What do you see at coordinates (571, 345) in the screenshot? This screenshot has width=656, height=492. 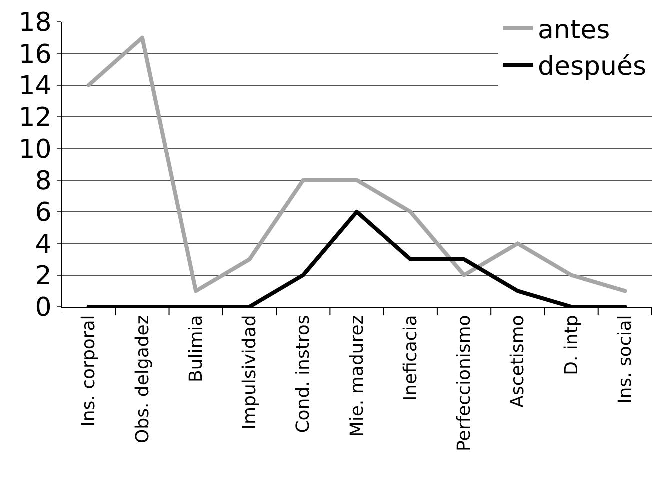 I see `x-tick-label: D. intp` at bounding box center [571, 345].